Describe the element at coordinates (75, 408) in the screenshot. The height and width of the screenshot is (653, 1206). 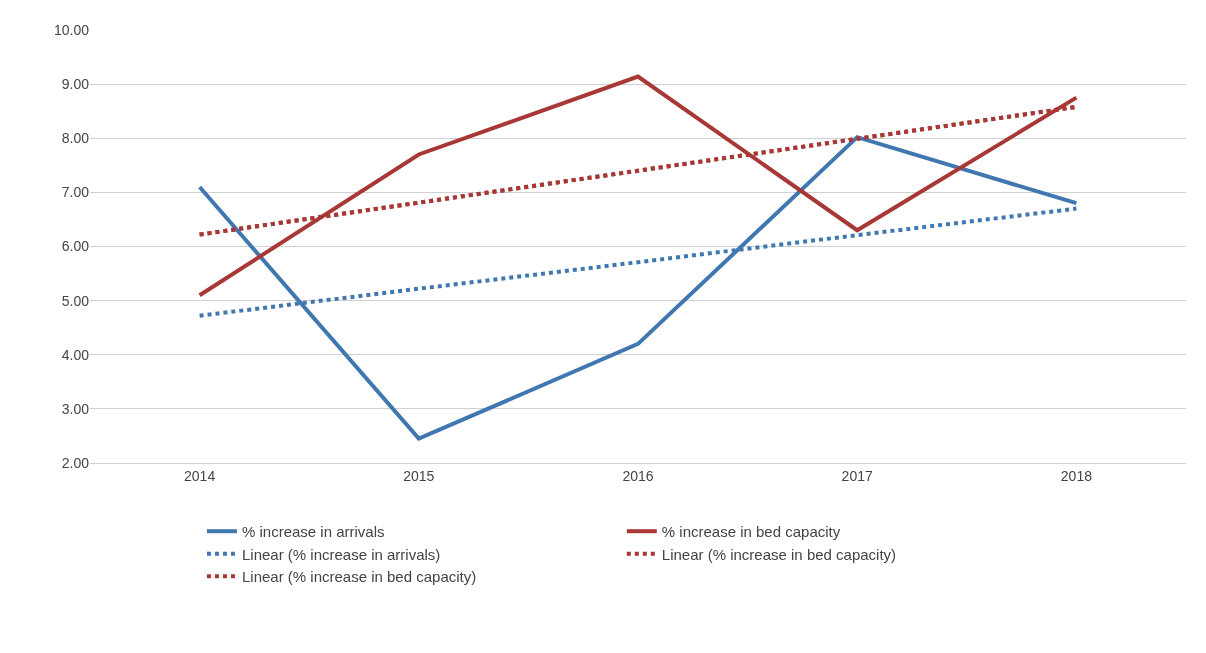
I see `y-tick-label: 3.00` at that location.